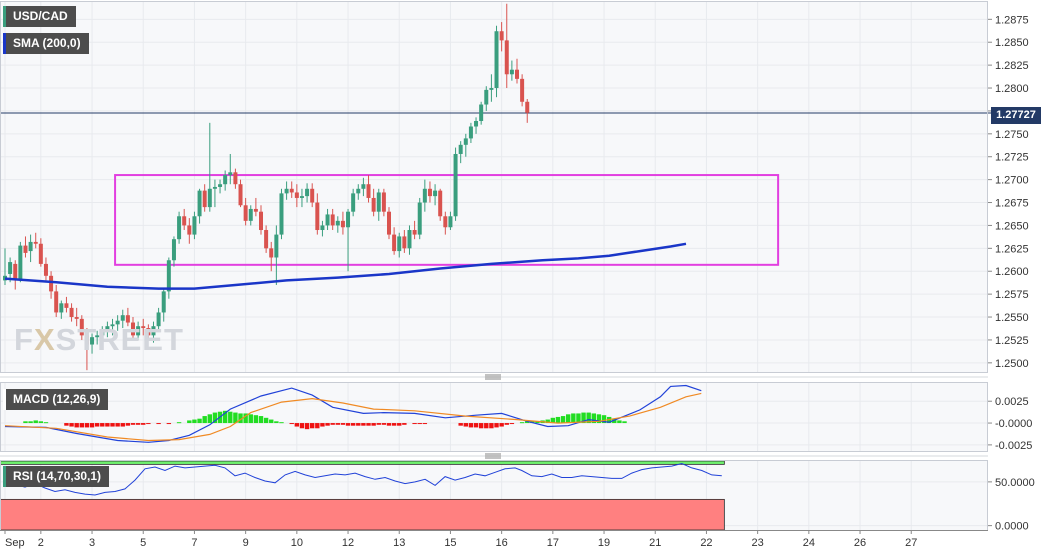 The image size is (1060, 555). I want to click on sma-line, so click(345, 266).